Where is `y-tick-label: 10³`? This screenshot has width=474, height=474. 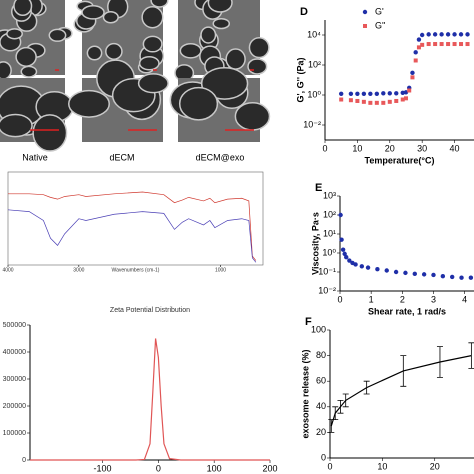 y-tick-label: 10³ is located at coordinates (329, 195).